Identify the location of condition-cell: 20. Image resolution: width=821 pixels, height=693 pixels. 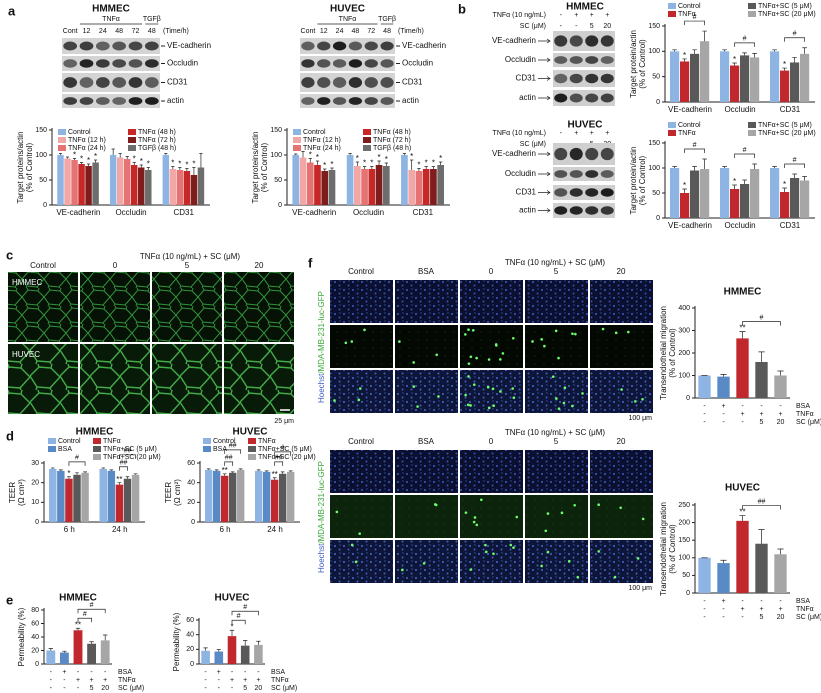
(607, 26).